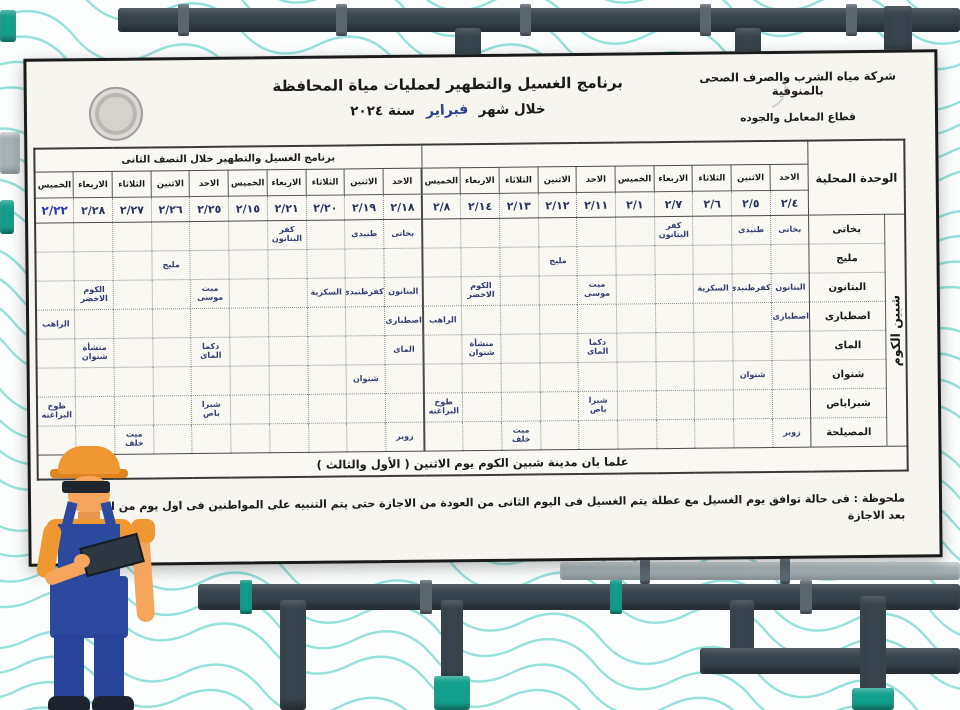 The width and height of the screenshot is (960, 710). Describe the element at coordinates (635, 204) in the screenshot. I see `date-cell: ٢/١` at that location.